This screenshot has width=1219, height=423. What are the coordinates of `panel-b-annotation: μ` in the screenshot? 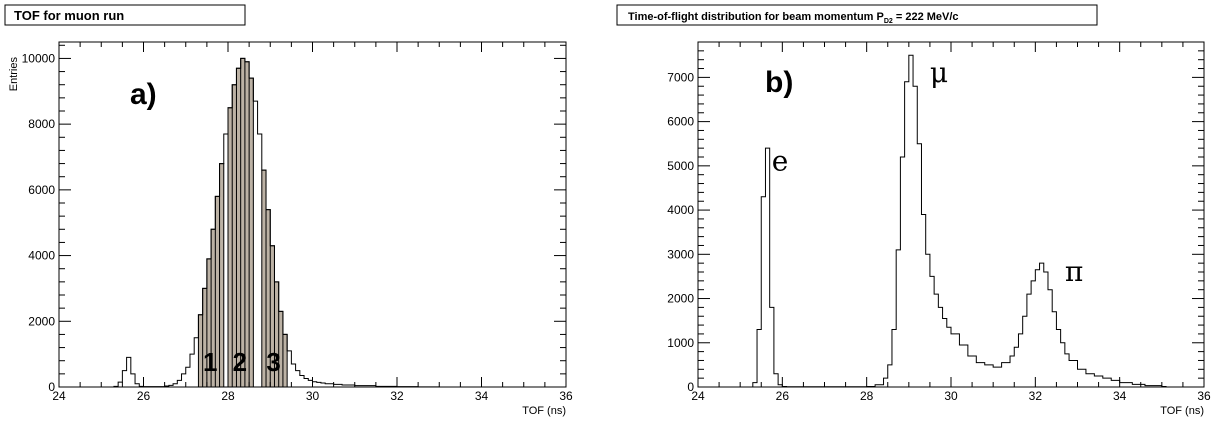 It's located at (939, 72).